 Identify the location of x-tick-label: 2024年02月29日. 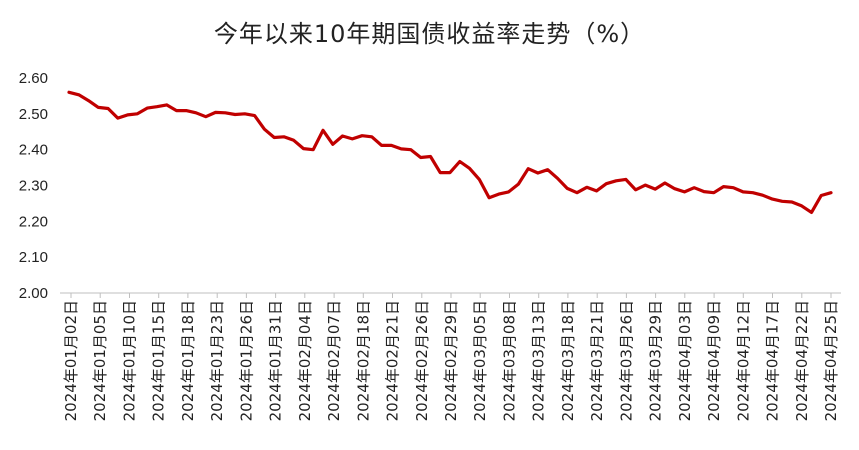
(451, 360).